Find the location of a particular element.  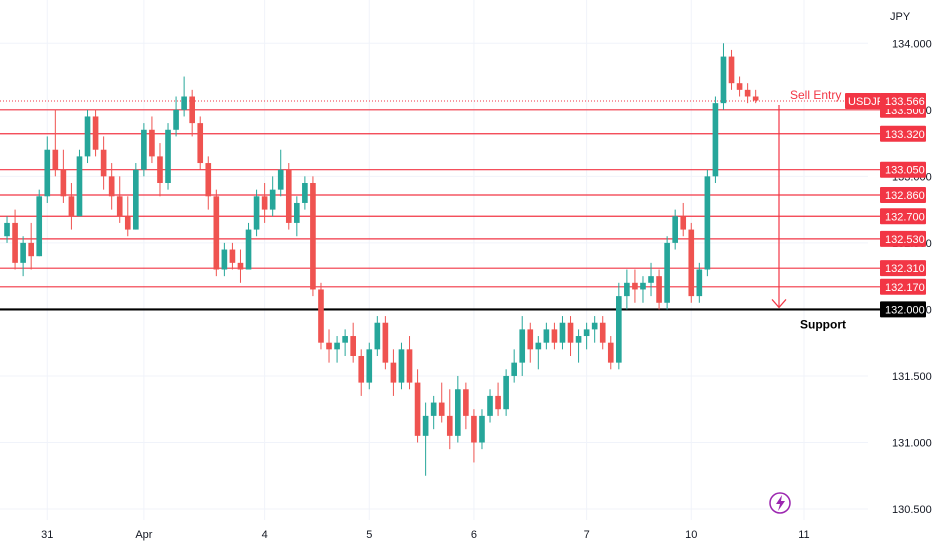

level-badge-text: 133.050 is located at coordinates (905, 171).